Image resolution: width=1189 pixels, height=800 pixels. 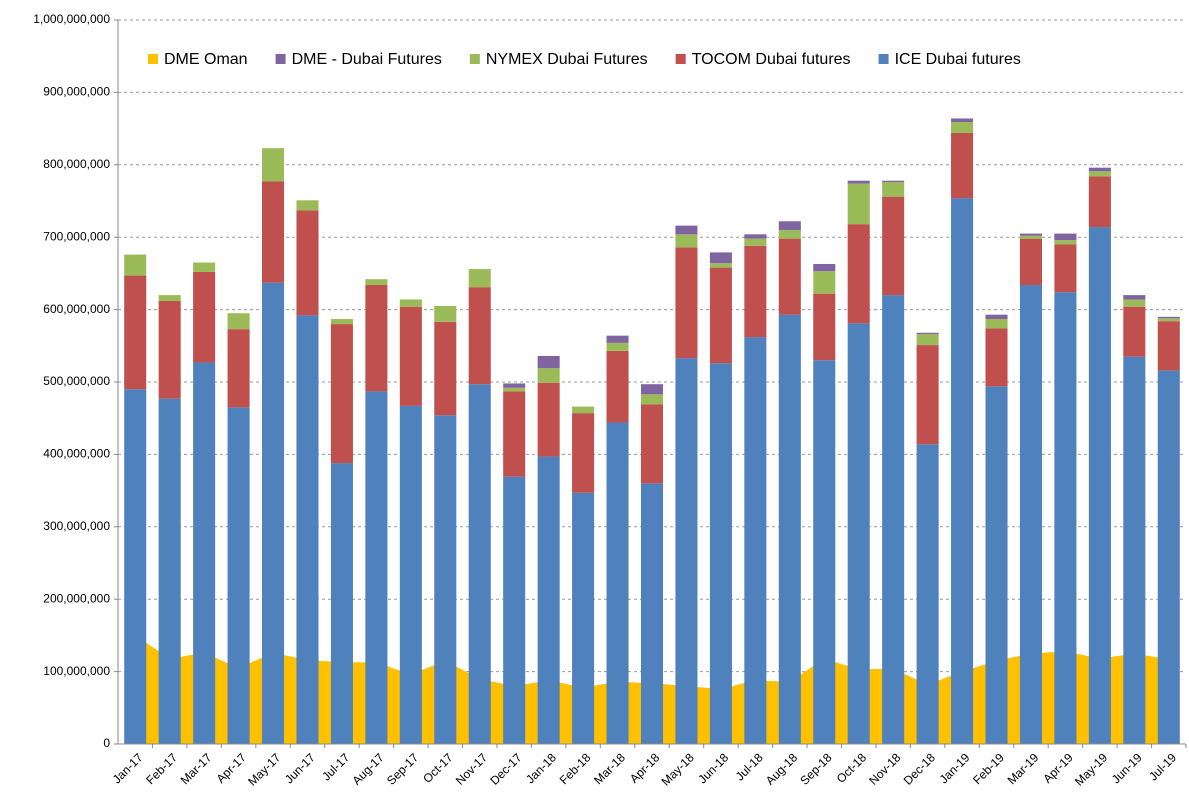 I want to click on x-tick-label: Sep-17, so click(x=402, y=768).